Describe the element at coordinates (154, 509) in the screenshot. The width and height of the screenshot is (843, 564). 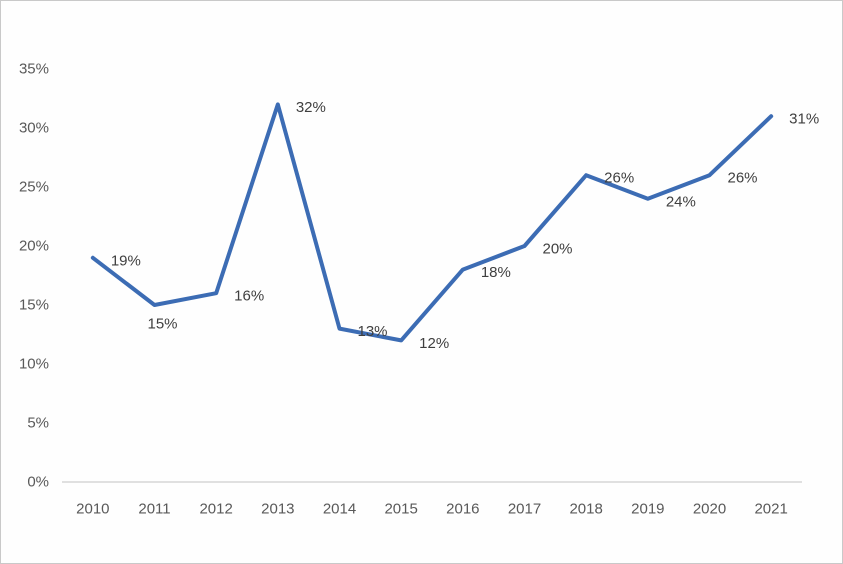
I see `x-axis-tick-label: 2011` at that location.